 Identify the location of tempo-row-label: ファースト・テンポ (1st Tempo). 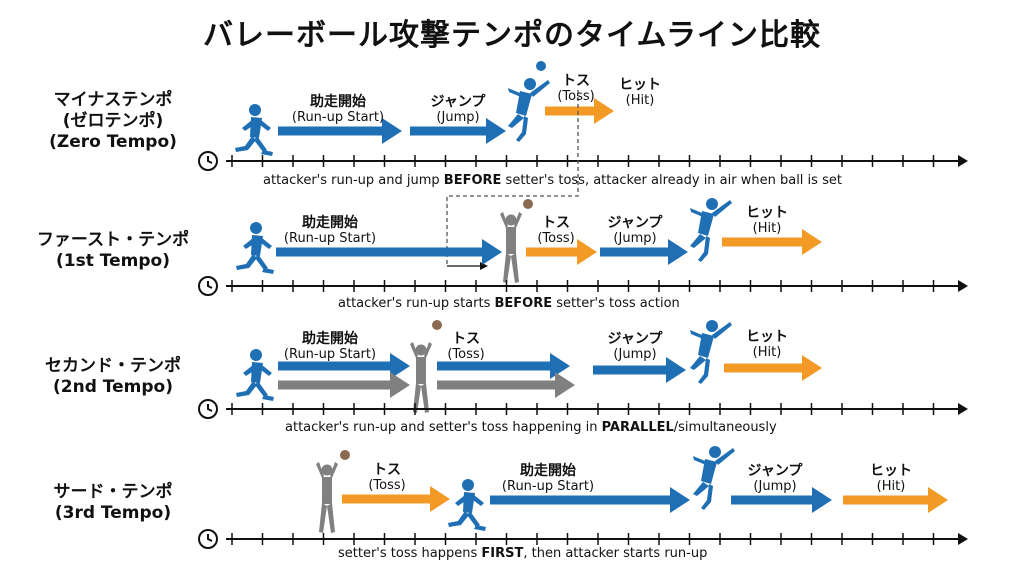
(113, 251).